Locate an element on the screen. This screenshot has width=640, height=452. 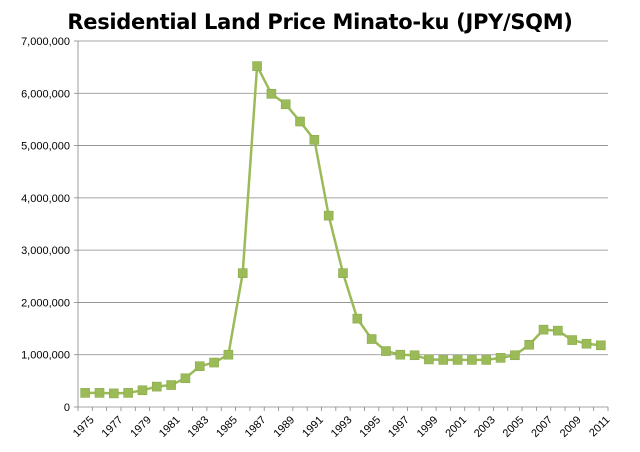
x-tick-label: 1989 is located at coordinates (284, 427).